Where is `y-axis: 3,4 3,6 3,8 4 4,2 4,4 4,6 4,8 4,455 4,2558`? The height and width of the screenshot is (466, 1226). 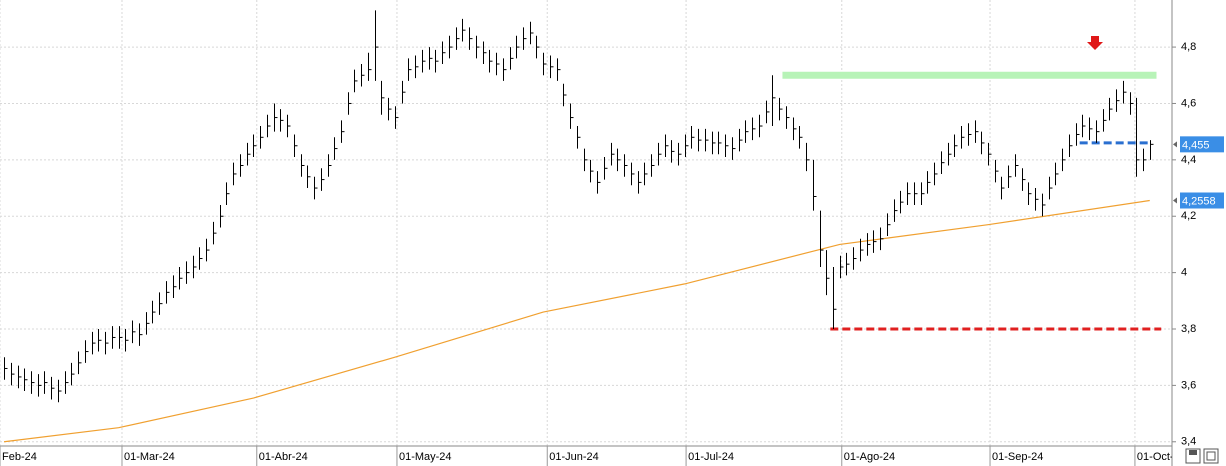 y-axis: 3,4 3,6 3,8 4 4,2 4,4 4,6 4,8 4,455 4,2558 is located at coordinates (1198, 244).